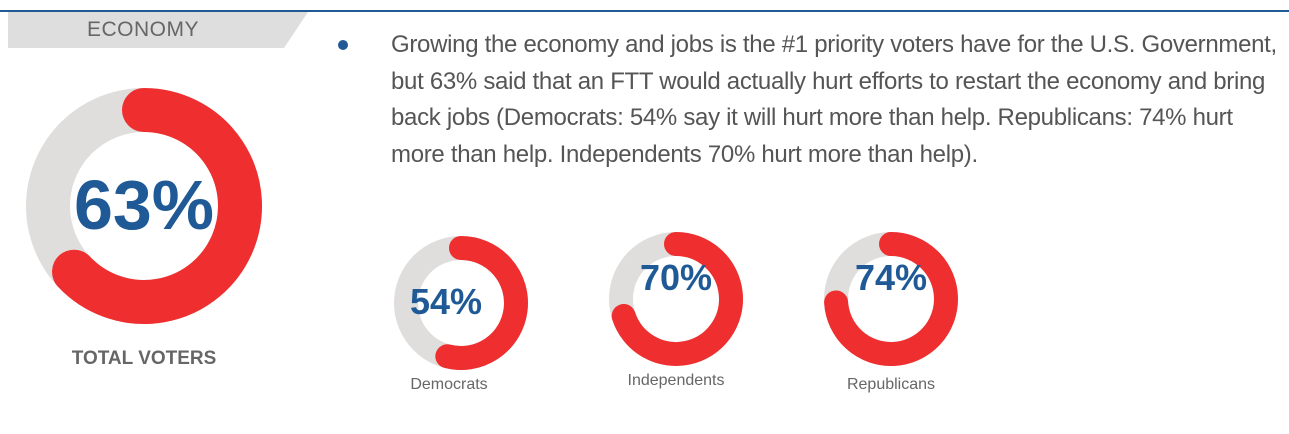  I want to click on donut-republicans, so click(891, 299).